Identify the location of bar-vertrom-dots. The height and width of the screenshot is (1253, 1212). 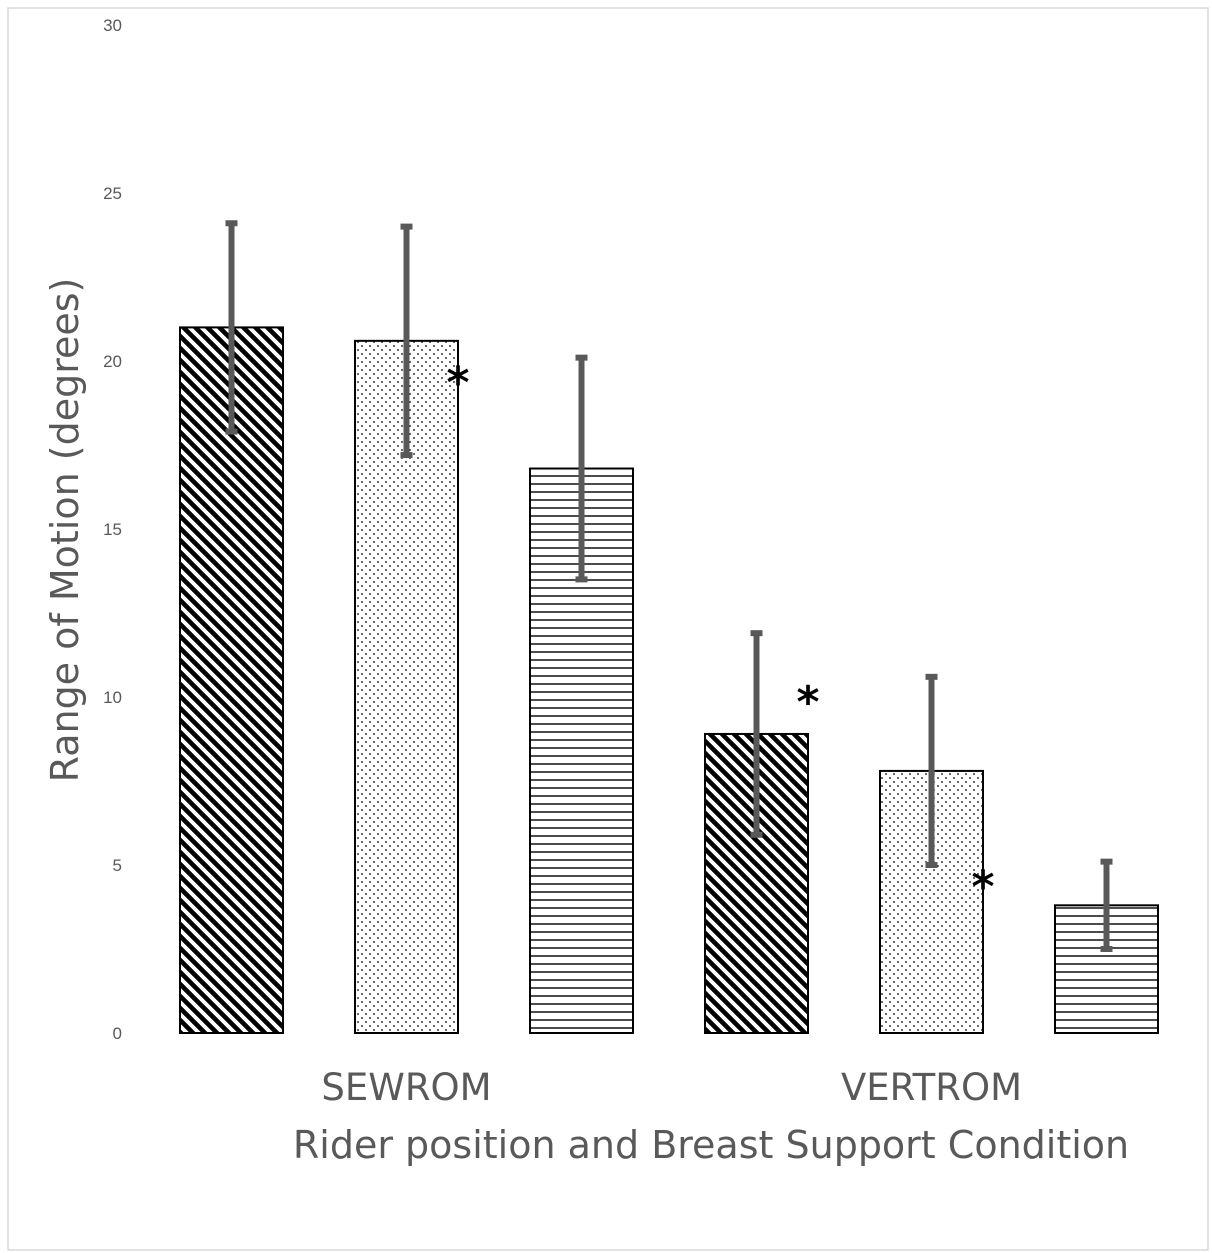
(931, 901).